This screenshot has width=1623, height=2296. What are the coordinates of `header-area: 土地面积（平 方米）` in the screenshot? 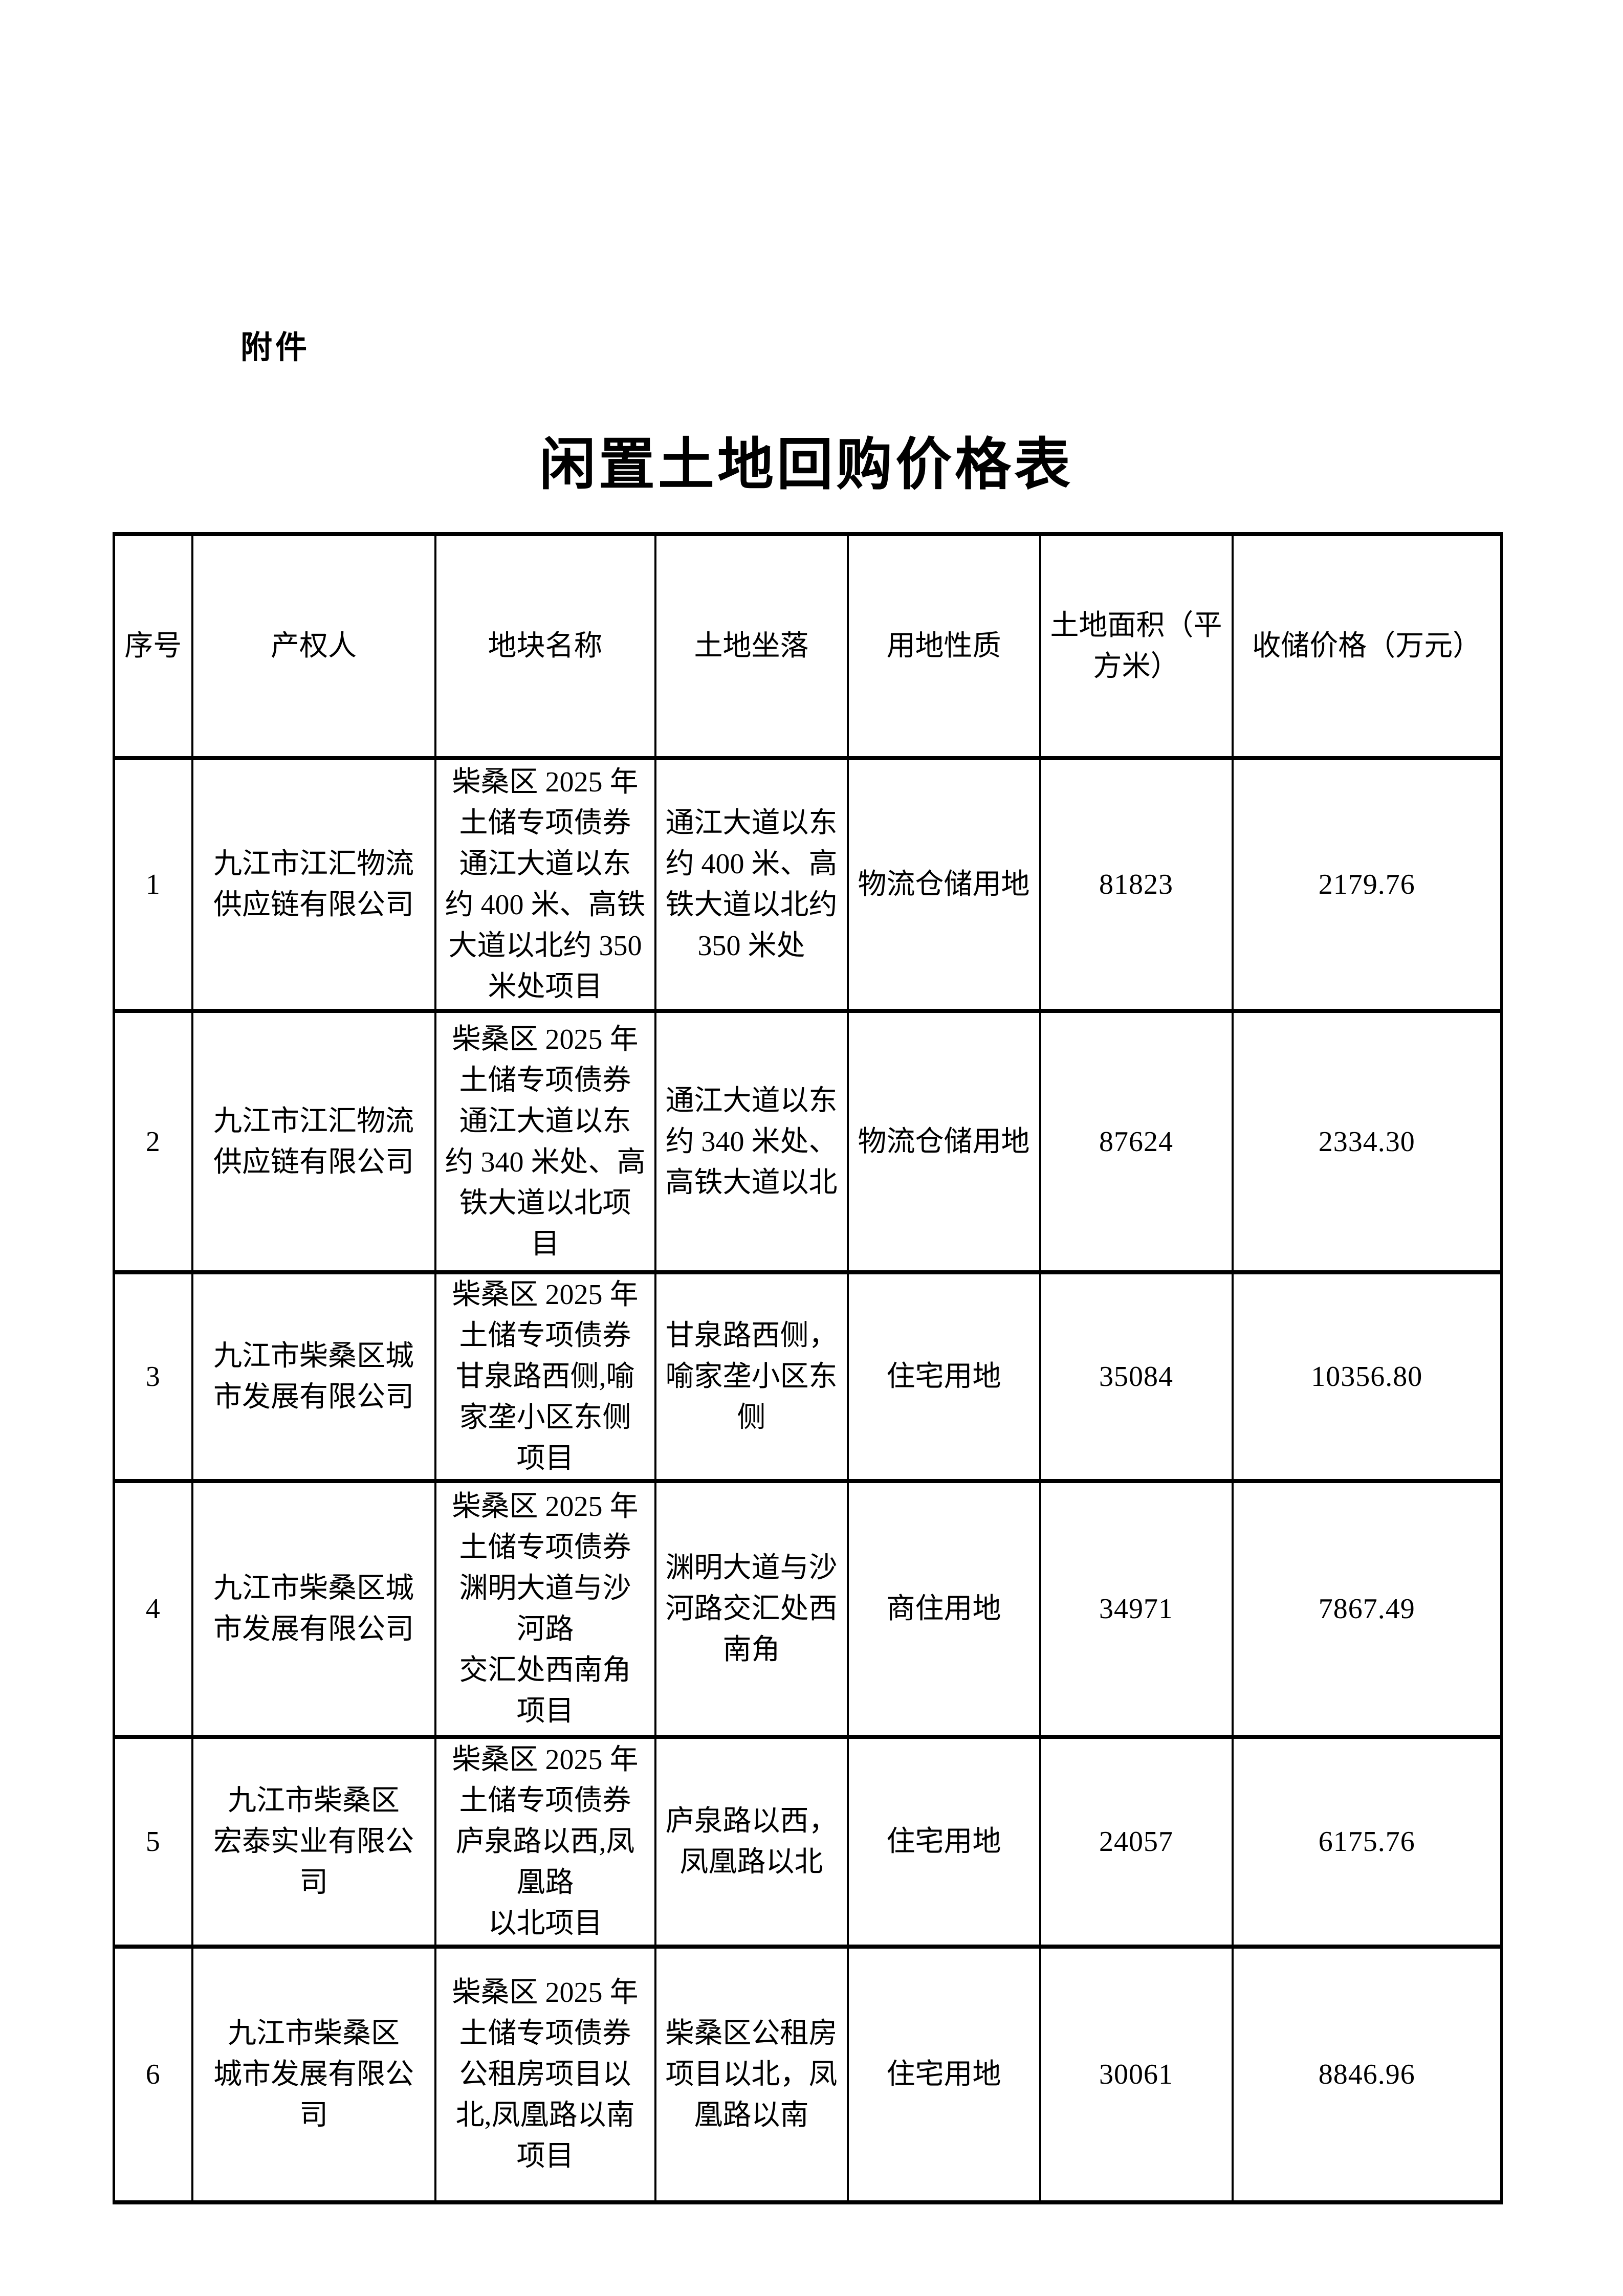 It's located at (1137, 646).